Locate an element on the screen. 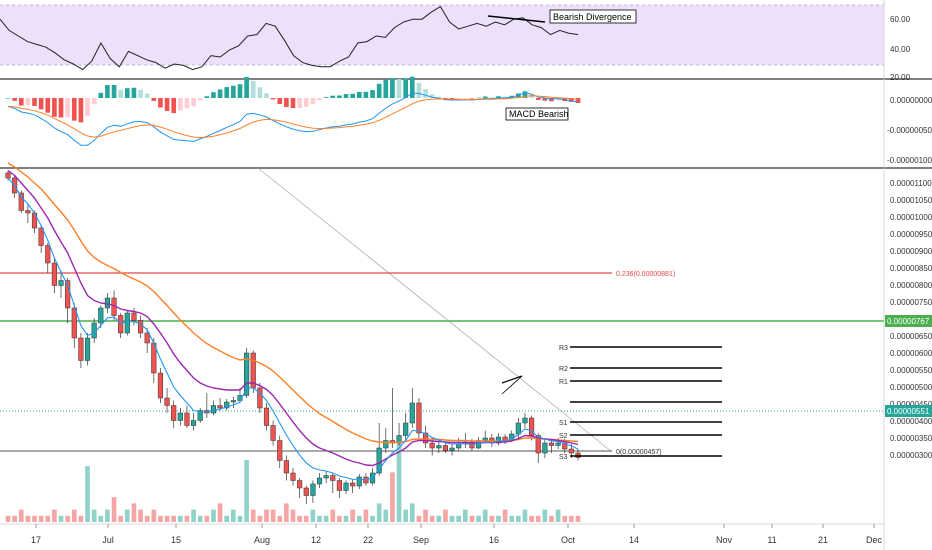  date-label: 17 is located at coordinates (36, 540).